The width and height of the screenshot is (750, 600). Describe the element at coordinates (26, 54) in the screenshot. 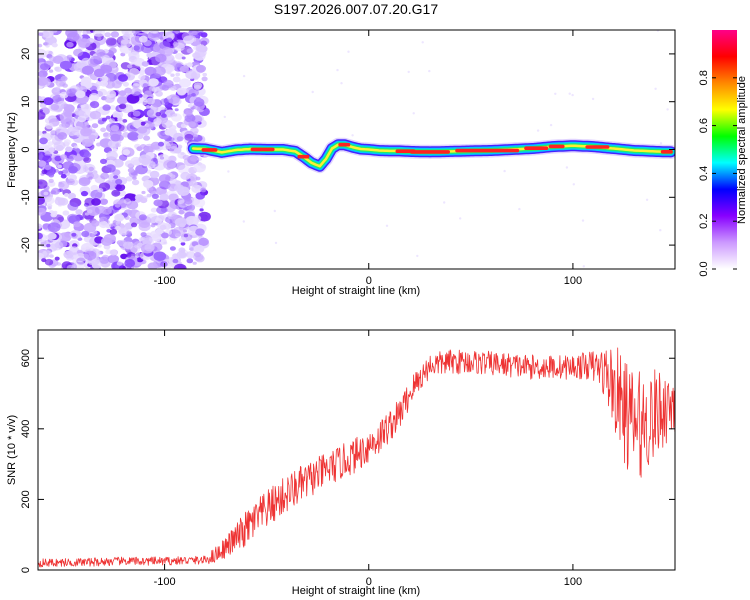

I see `spectrogram-ytick-label-20: 20` at that location.